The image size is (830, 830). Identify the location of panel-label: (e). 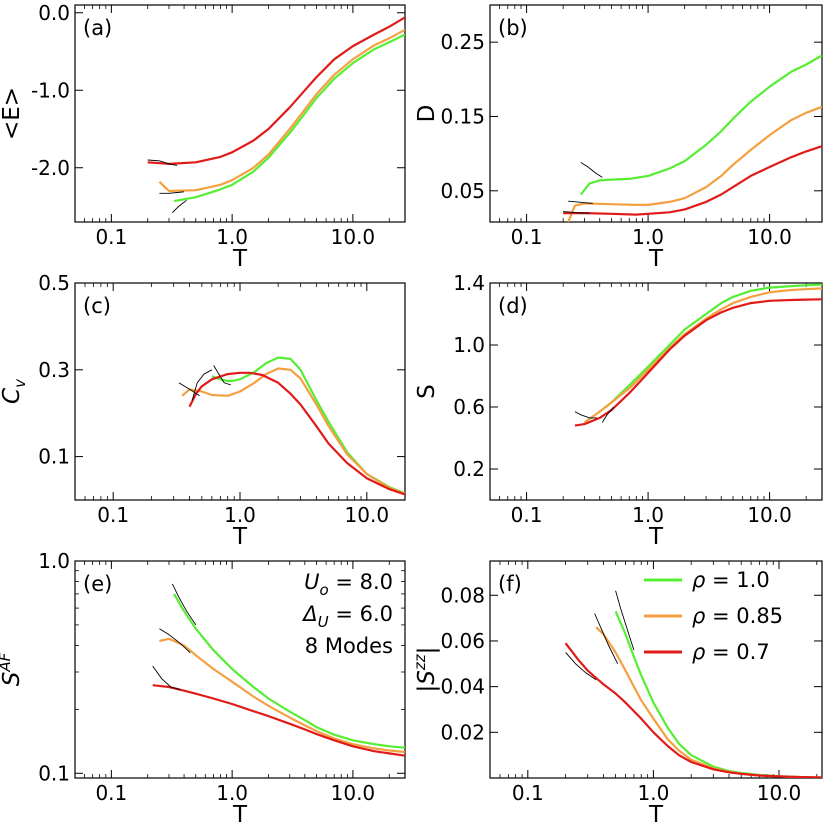
(97, 584).